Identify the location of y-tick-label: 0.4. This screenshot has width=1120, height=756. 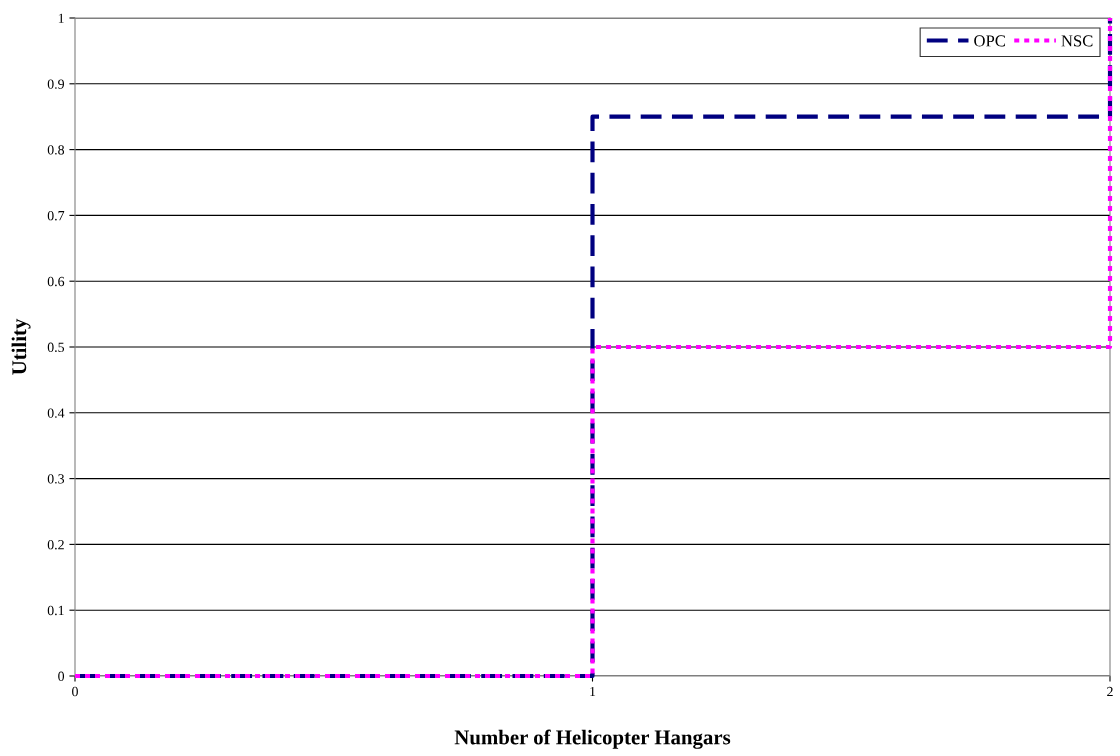
(56, 413).